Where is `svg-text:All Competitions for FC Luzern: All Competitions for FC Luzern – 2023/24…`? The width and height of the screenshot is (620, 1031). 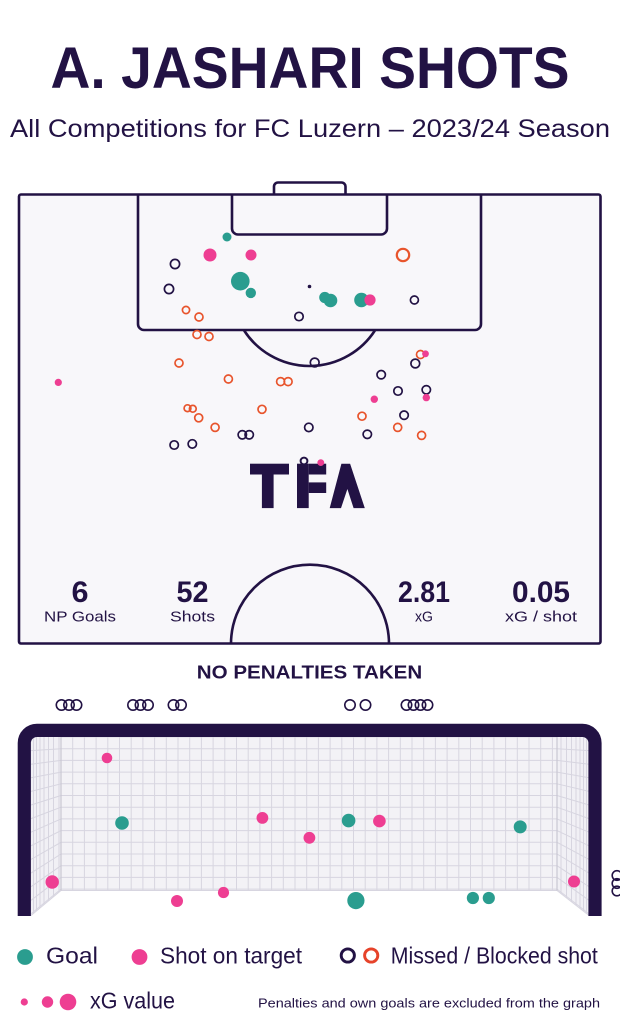
svg-text:All Competitions for FC Luzern: All Competitions for FC Luzern – 2023/24… is located at coordinates (310, 129).